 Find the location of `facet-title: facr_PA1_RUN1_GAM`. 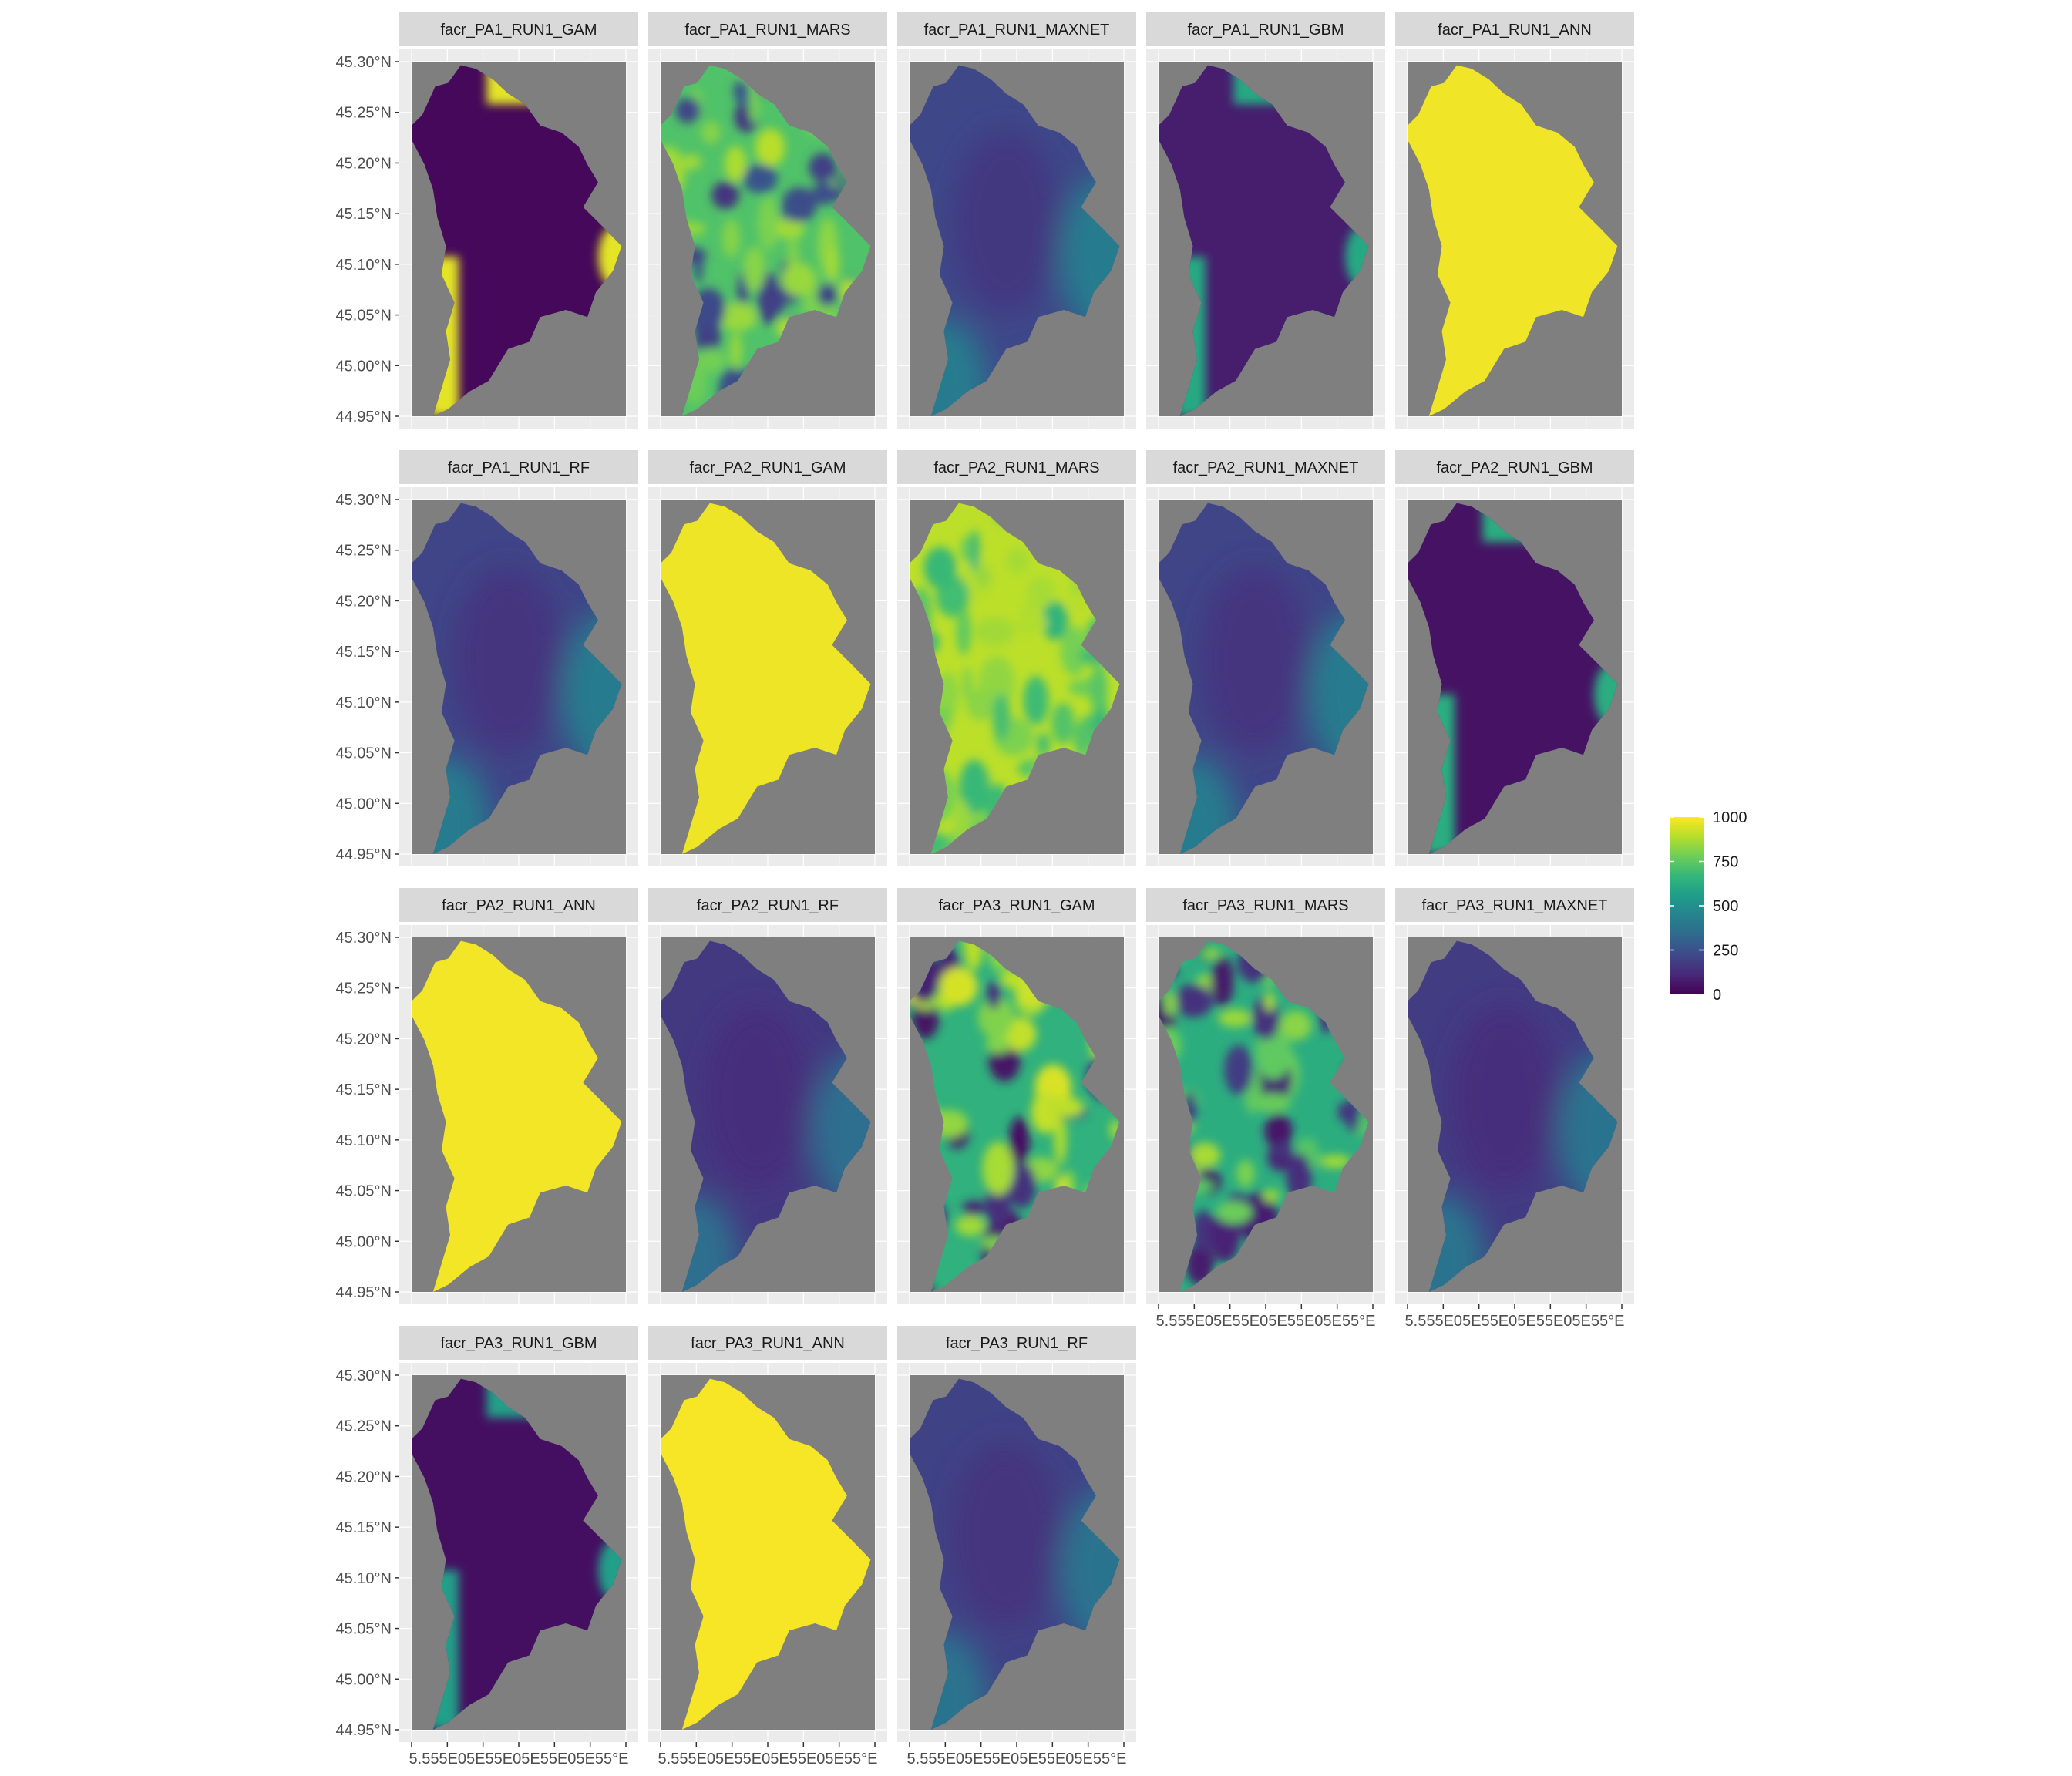

facet-title: facr_PA1_RUN1_GAM is located at coordinates (518, 31).